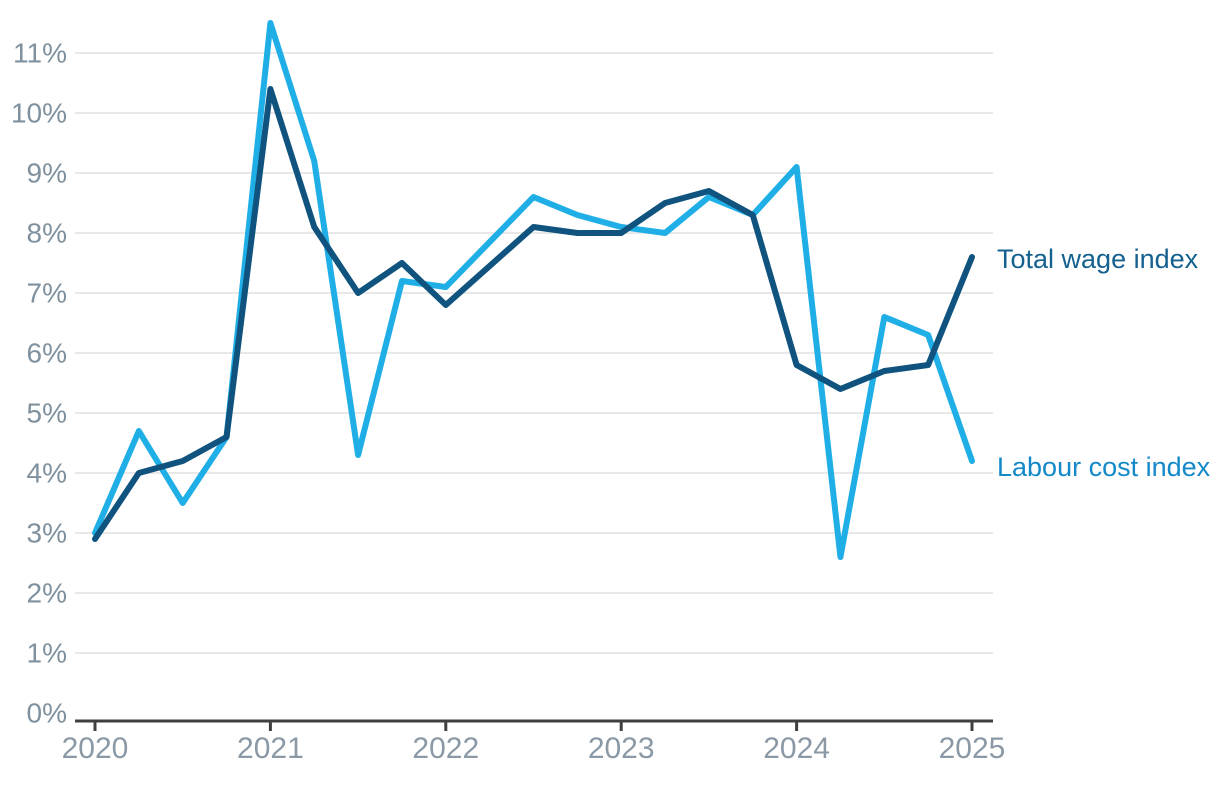  What do you see at coordinates (47, 653) in the screenshot?
I see `y-tick-label-1: 1%` at bounding box center [47, 653].